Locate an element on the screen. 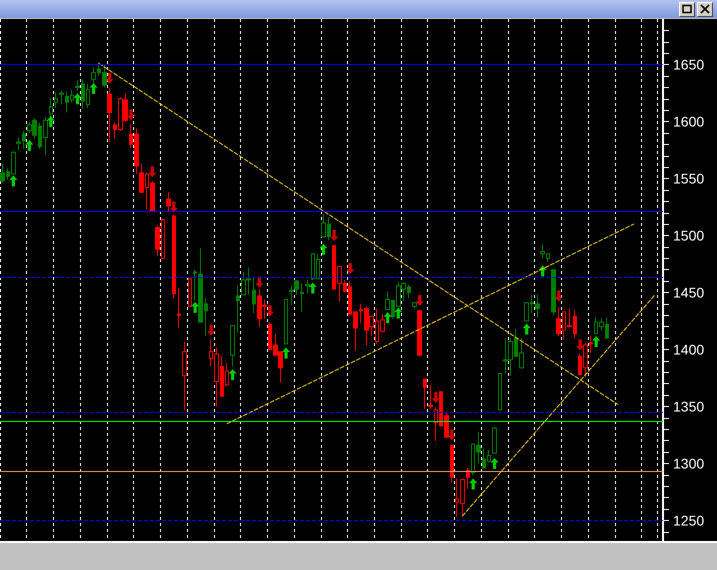 The height and width of the screenshot is (570, 717). y-tick-label: 1450 is located at coordinates (688, 292).